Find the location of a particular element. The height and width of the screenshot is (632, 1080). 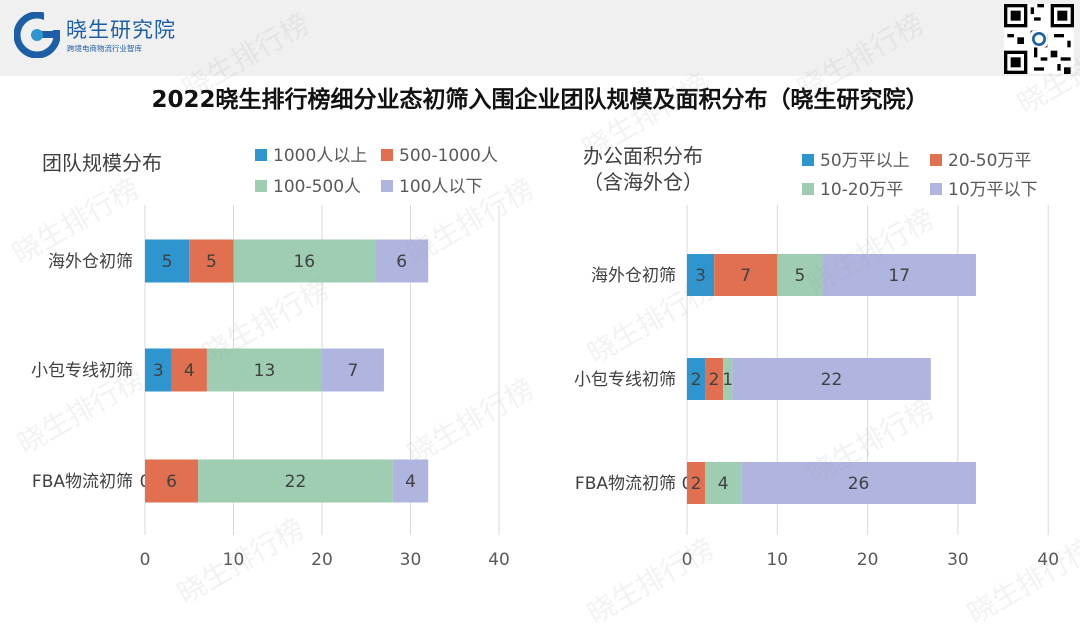

area-data-label: 3 is located at coordinates (700, 276).